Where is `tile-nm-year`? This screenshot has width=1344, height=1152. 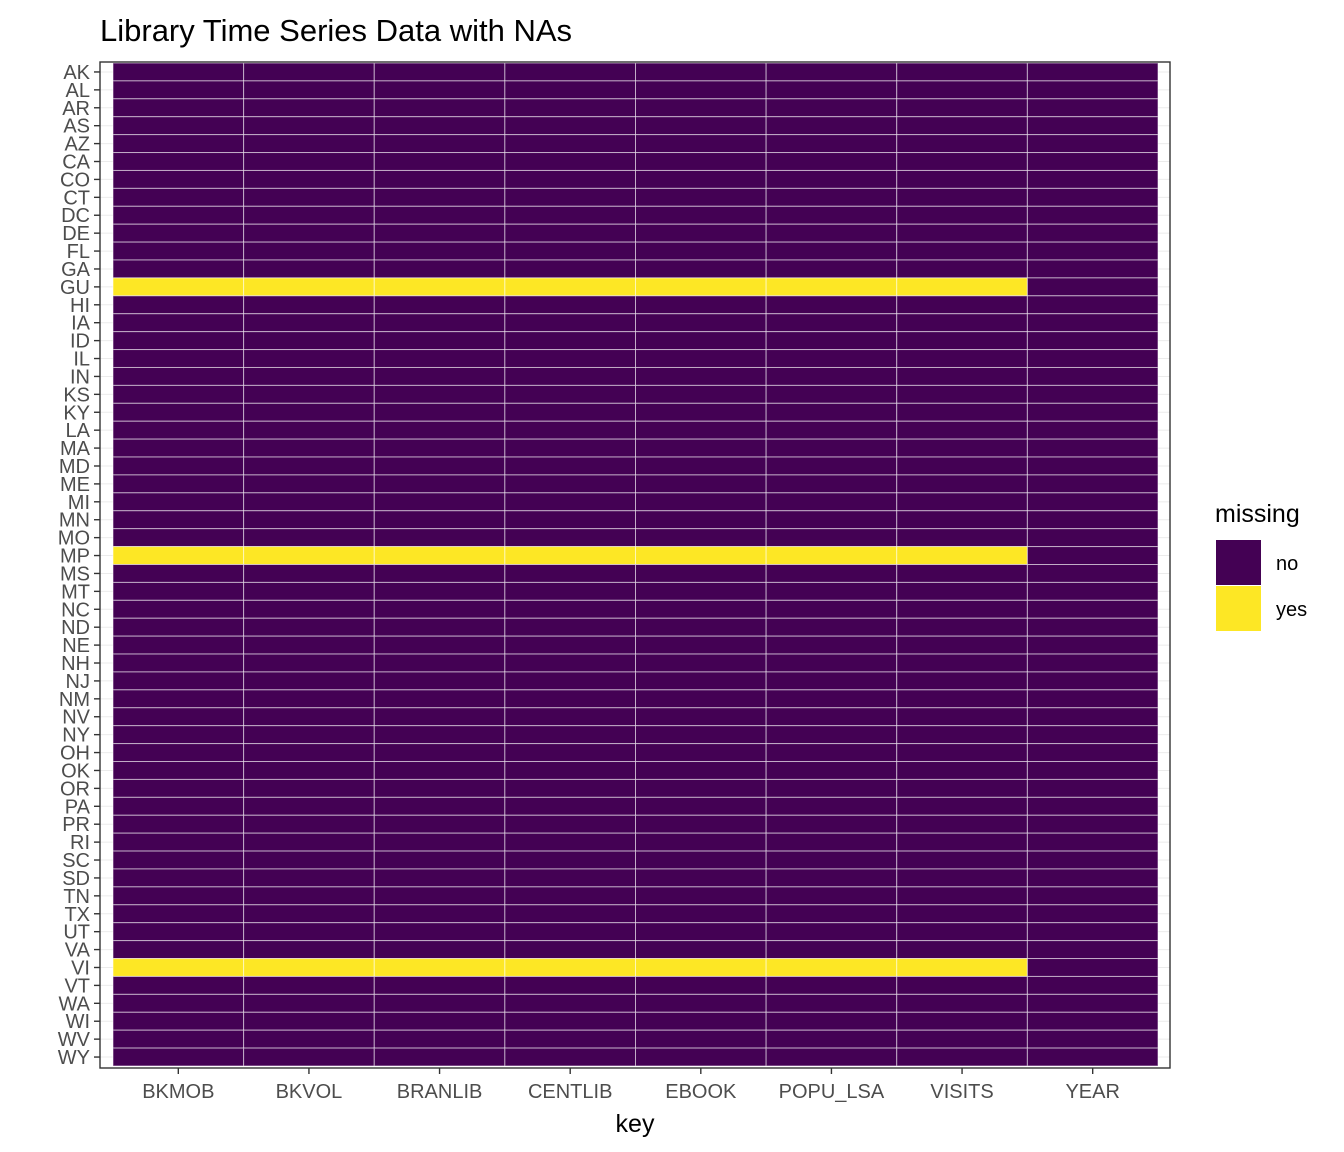 tile-nm-year is located at coordinates (1092, 699).